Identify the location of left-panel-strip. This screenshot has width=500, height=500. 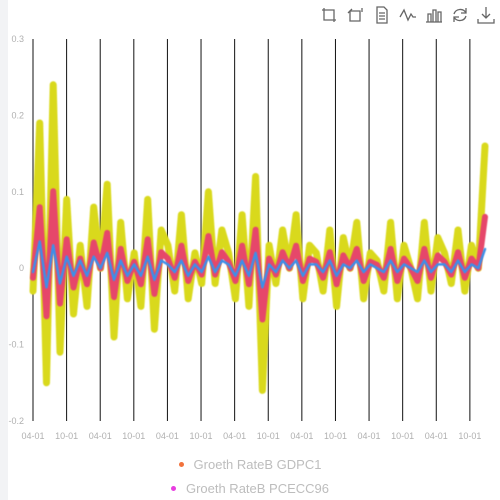
(4, 250).